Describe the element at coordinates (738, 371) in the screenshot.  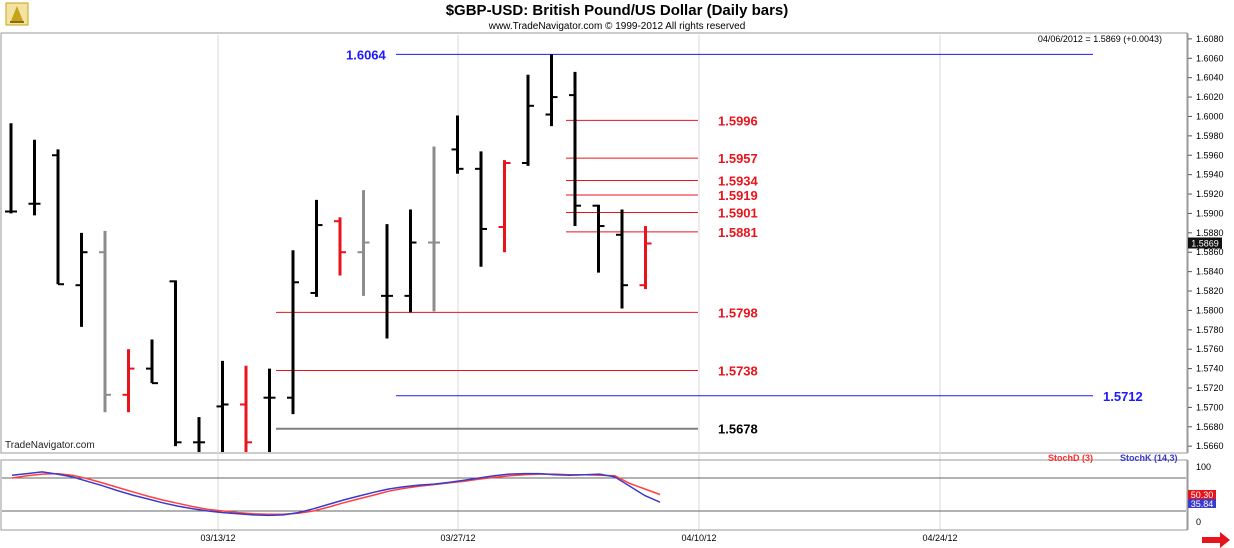
I see `level-label: 1.5738` at that location.